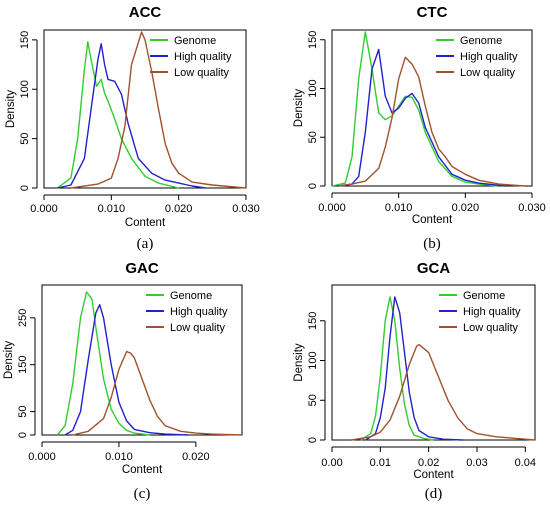  I want to click on x-tick-label: 0.03, so click(476, 463).